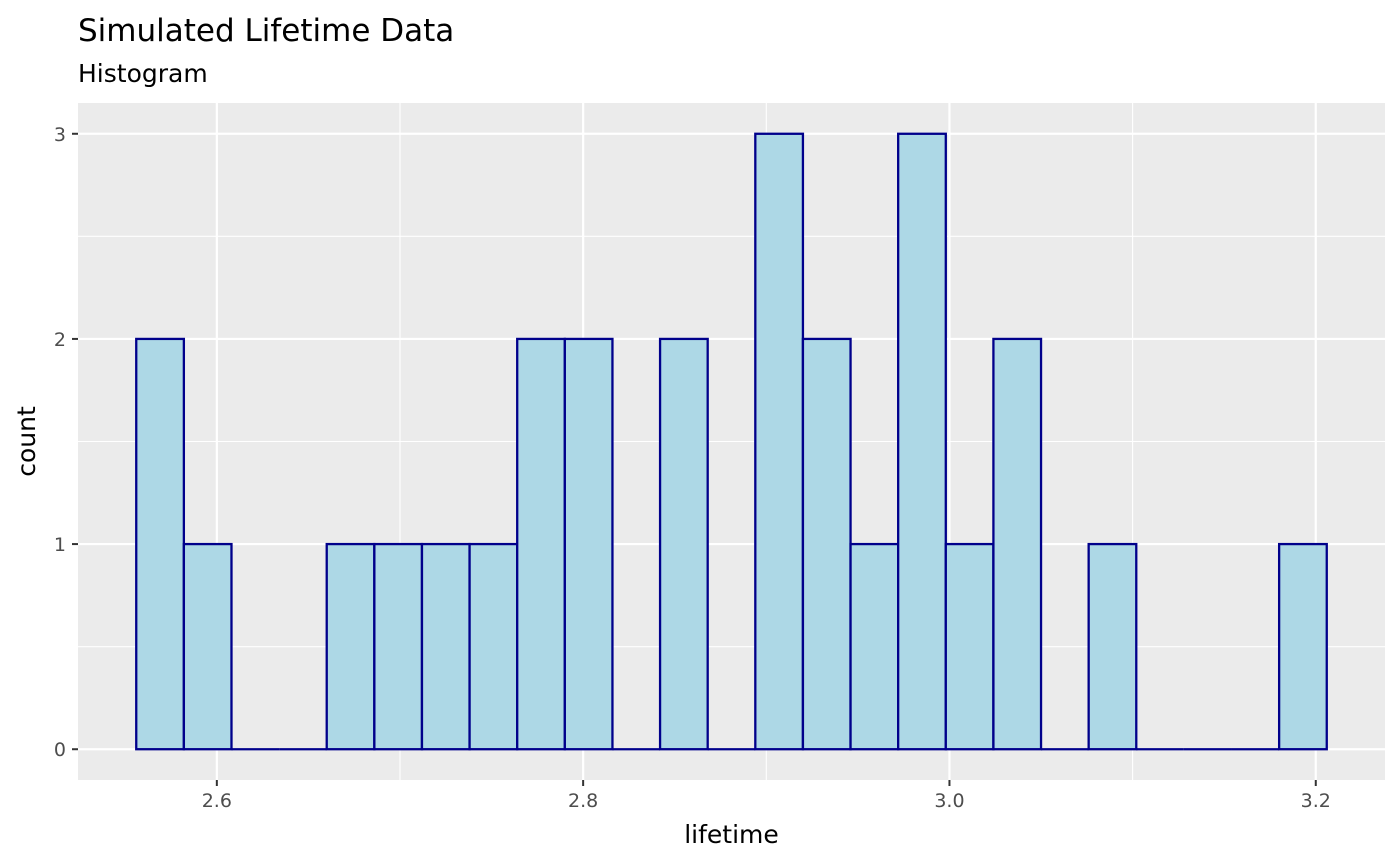 This screenshot has height=865, width=1400. Describe the element at coordinates (143, 73) in the screenshot. I see `chart-subtitle: Histogram` at that location.